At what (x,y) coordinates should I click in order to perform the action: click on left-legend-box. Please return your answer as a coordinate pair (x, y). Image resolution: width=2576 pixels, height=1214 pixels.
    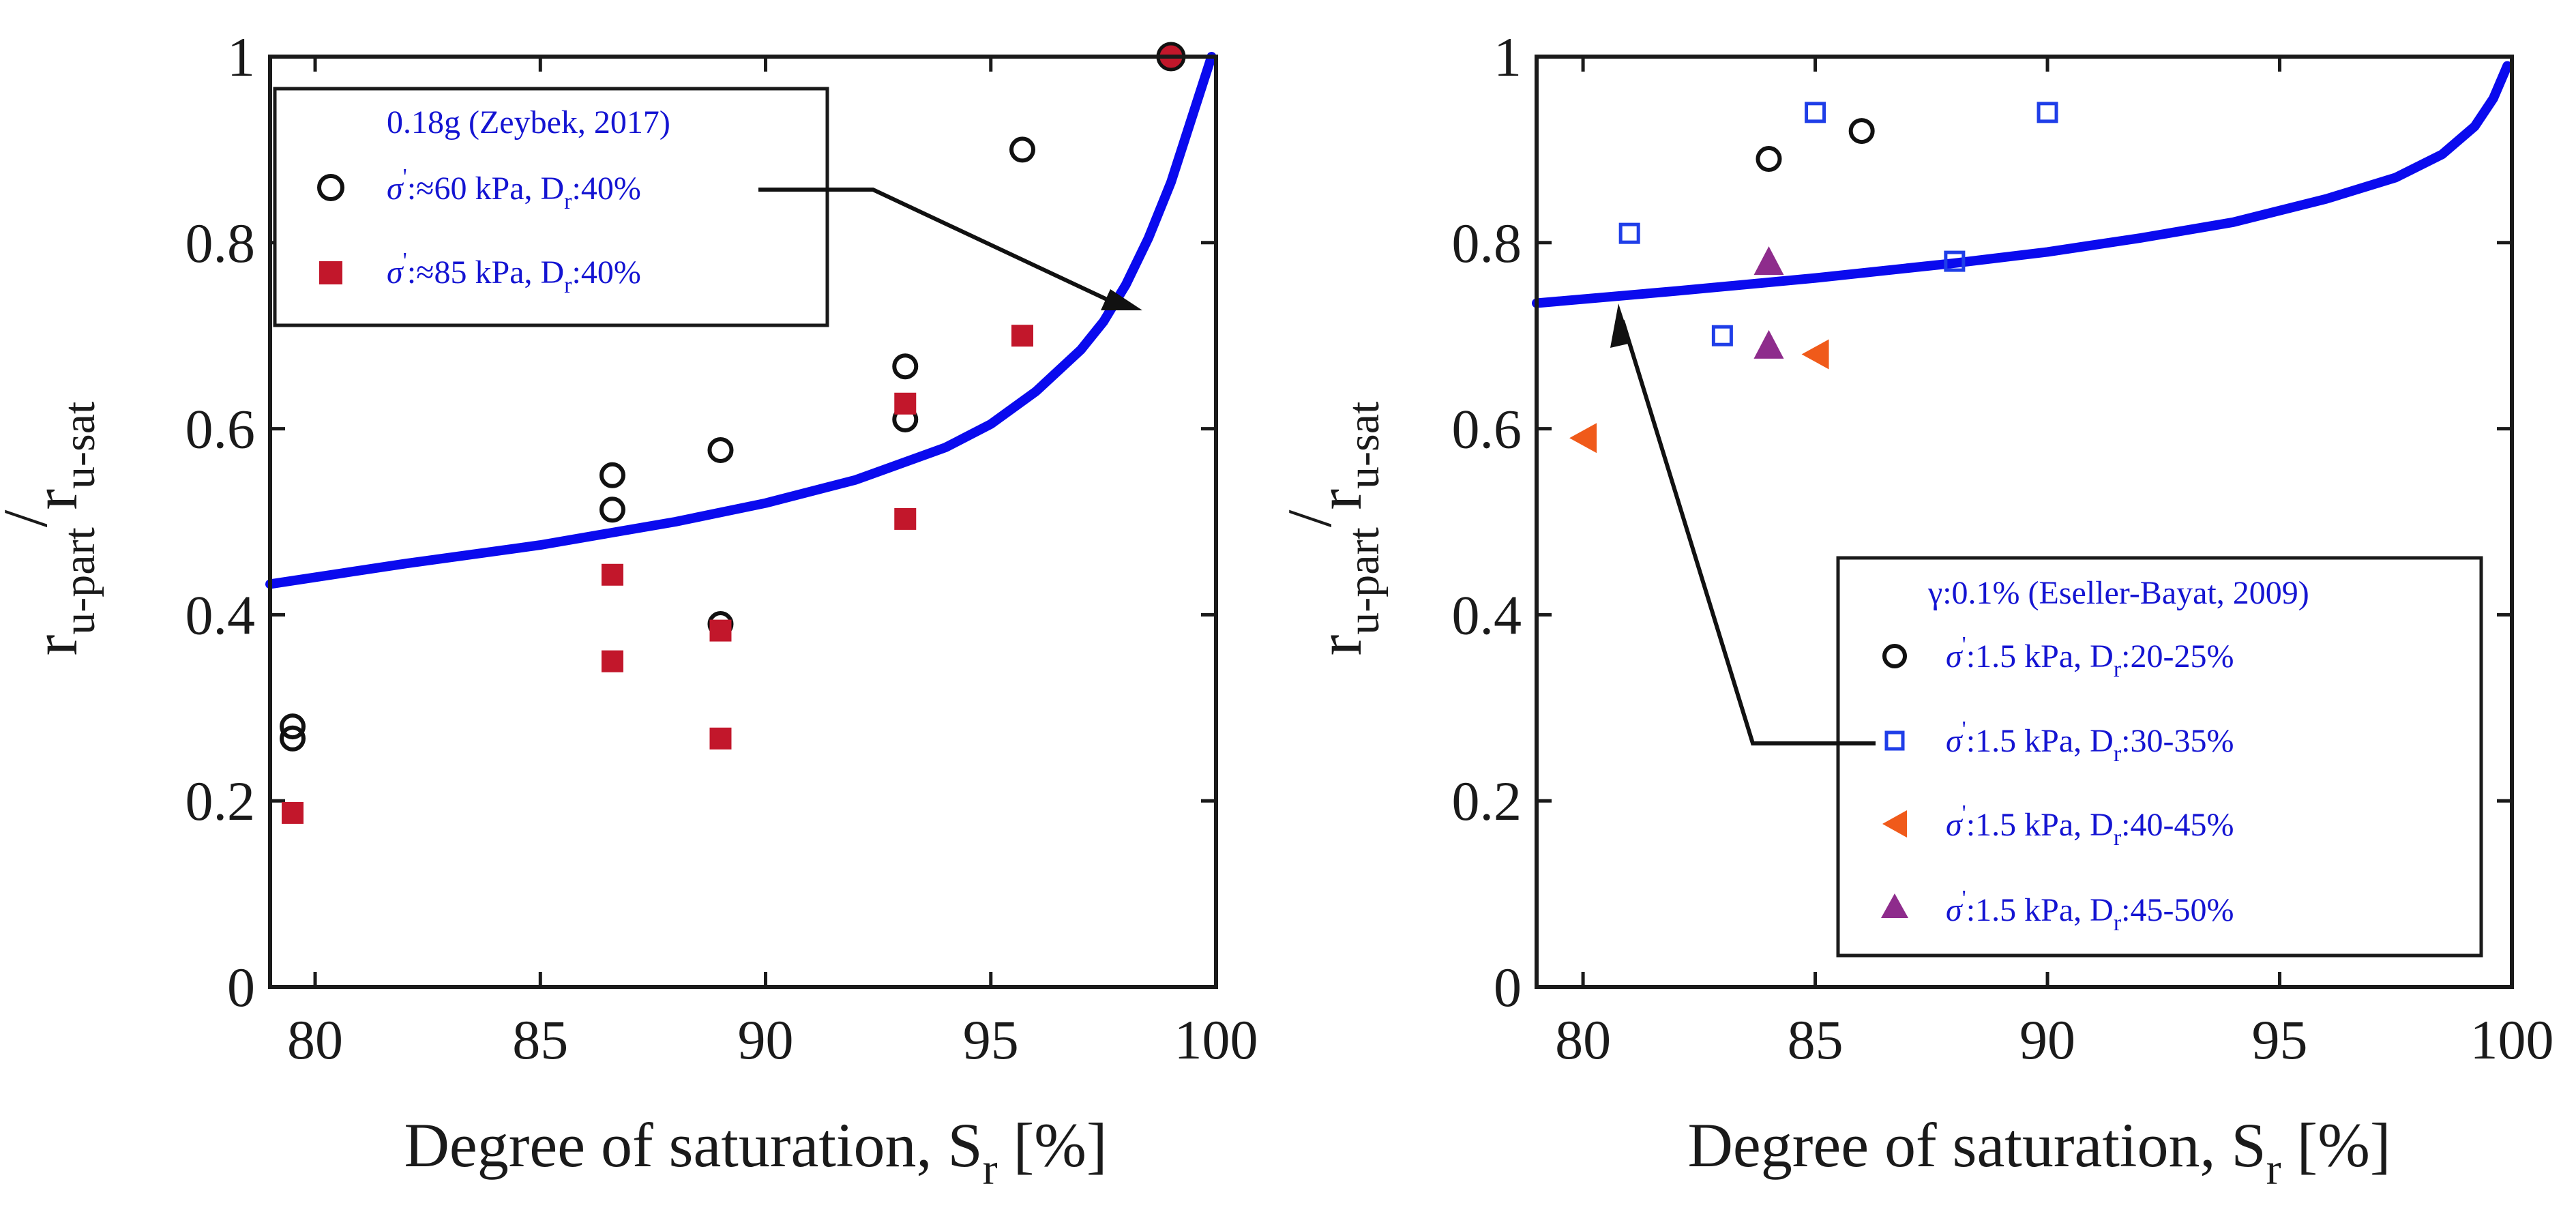
    Looking at the image, I should click on (551, 207).